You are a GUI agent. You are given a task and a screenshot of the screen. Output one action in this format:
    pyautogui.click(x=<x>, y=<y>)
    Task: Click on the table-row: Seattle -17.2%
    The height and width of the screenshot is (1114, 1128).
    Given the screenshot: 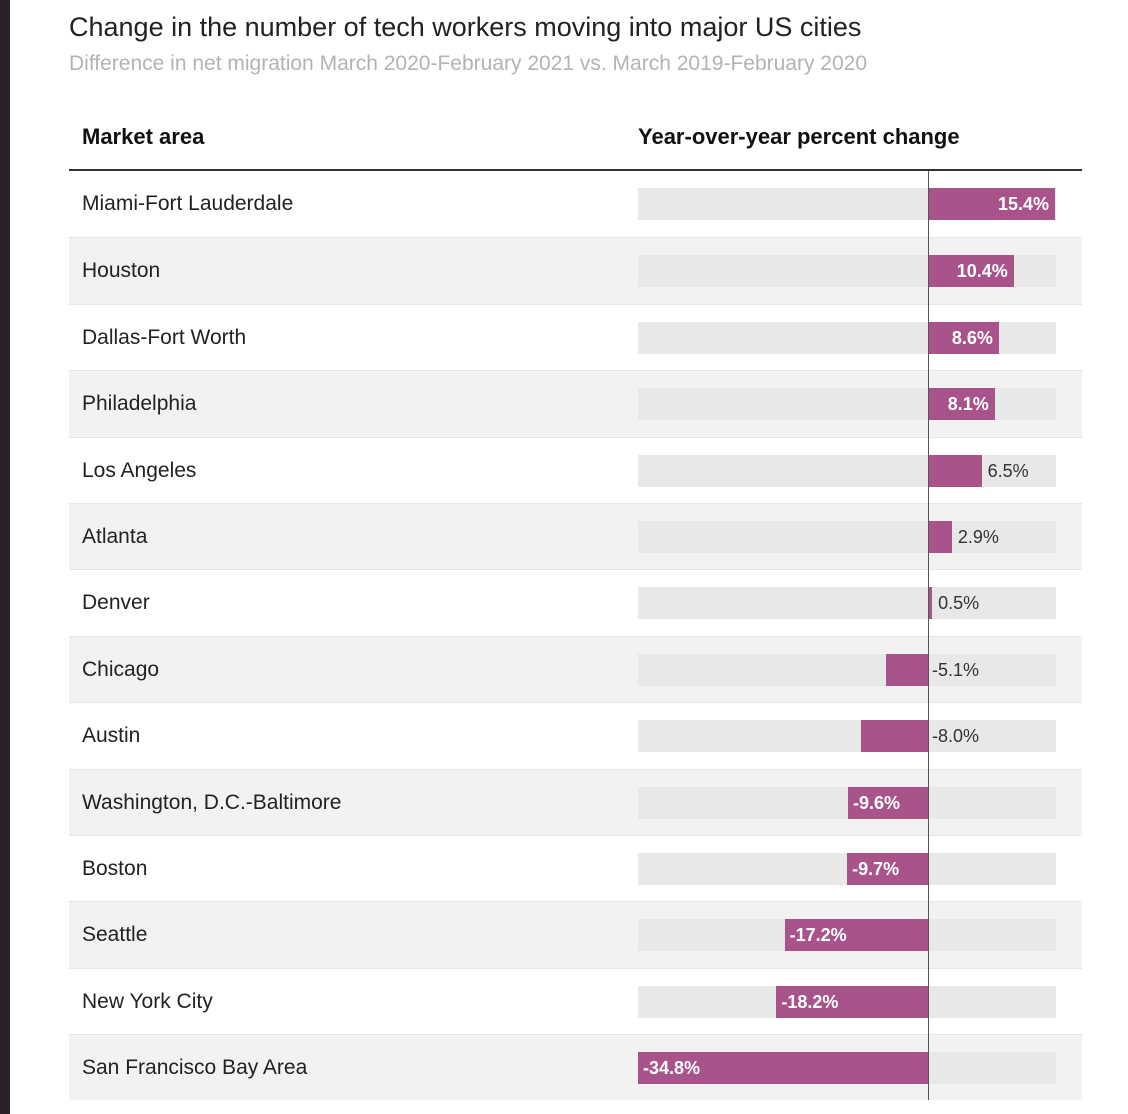 What is the action you would take?
    pyautogui.click(x=575, y=934)
    